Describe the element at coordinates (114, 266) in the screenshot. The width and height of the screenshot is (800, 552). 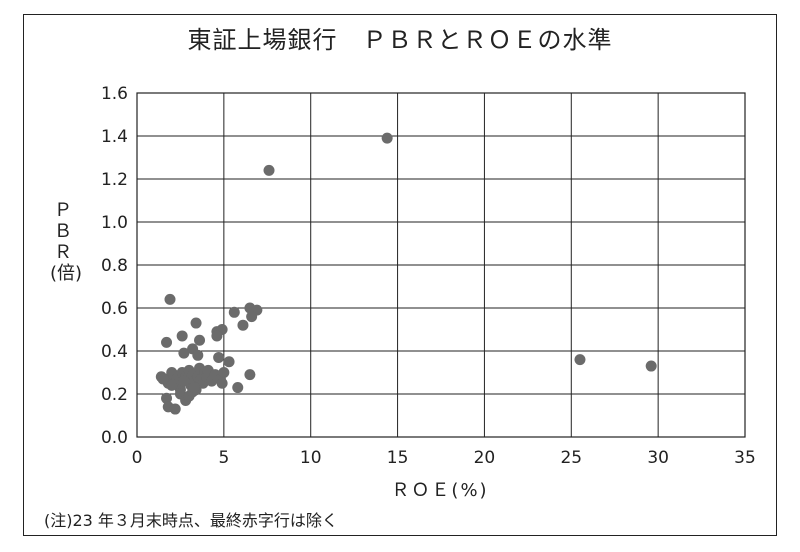
I see `y-tick-label: 0.8` at that location.